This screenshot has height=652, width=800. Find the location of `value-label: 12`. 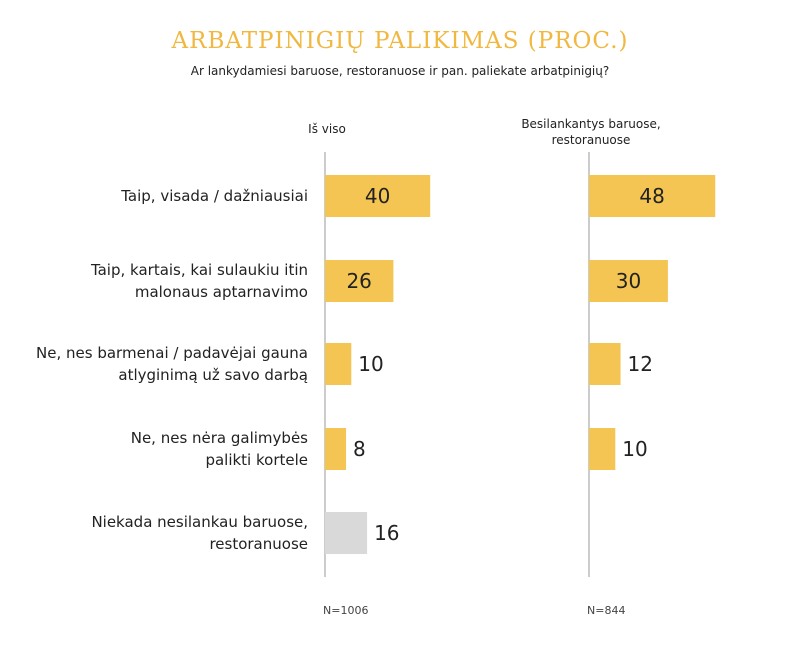

value-label: 12 is located at coordinates (640, 364).